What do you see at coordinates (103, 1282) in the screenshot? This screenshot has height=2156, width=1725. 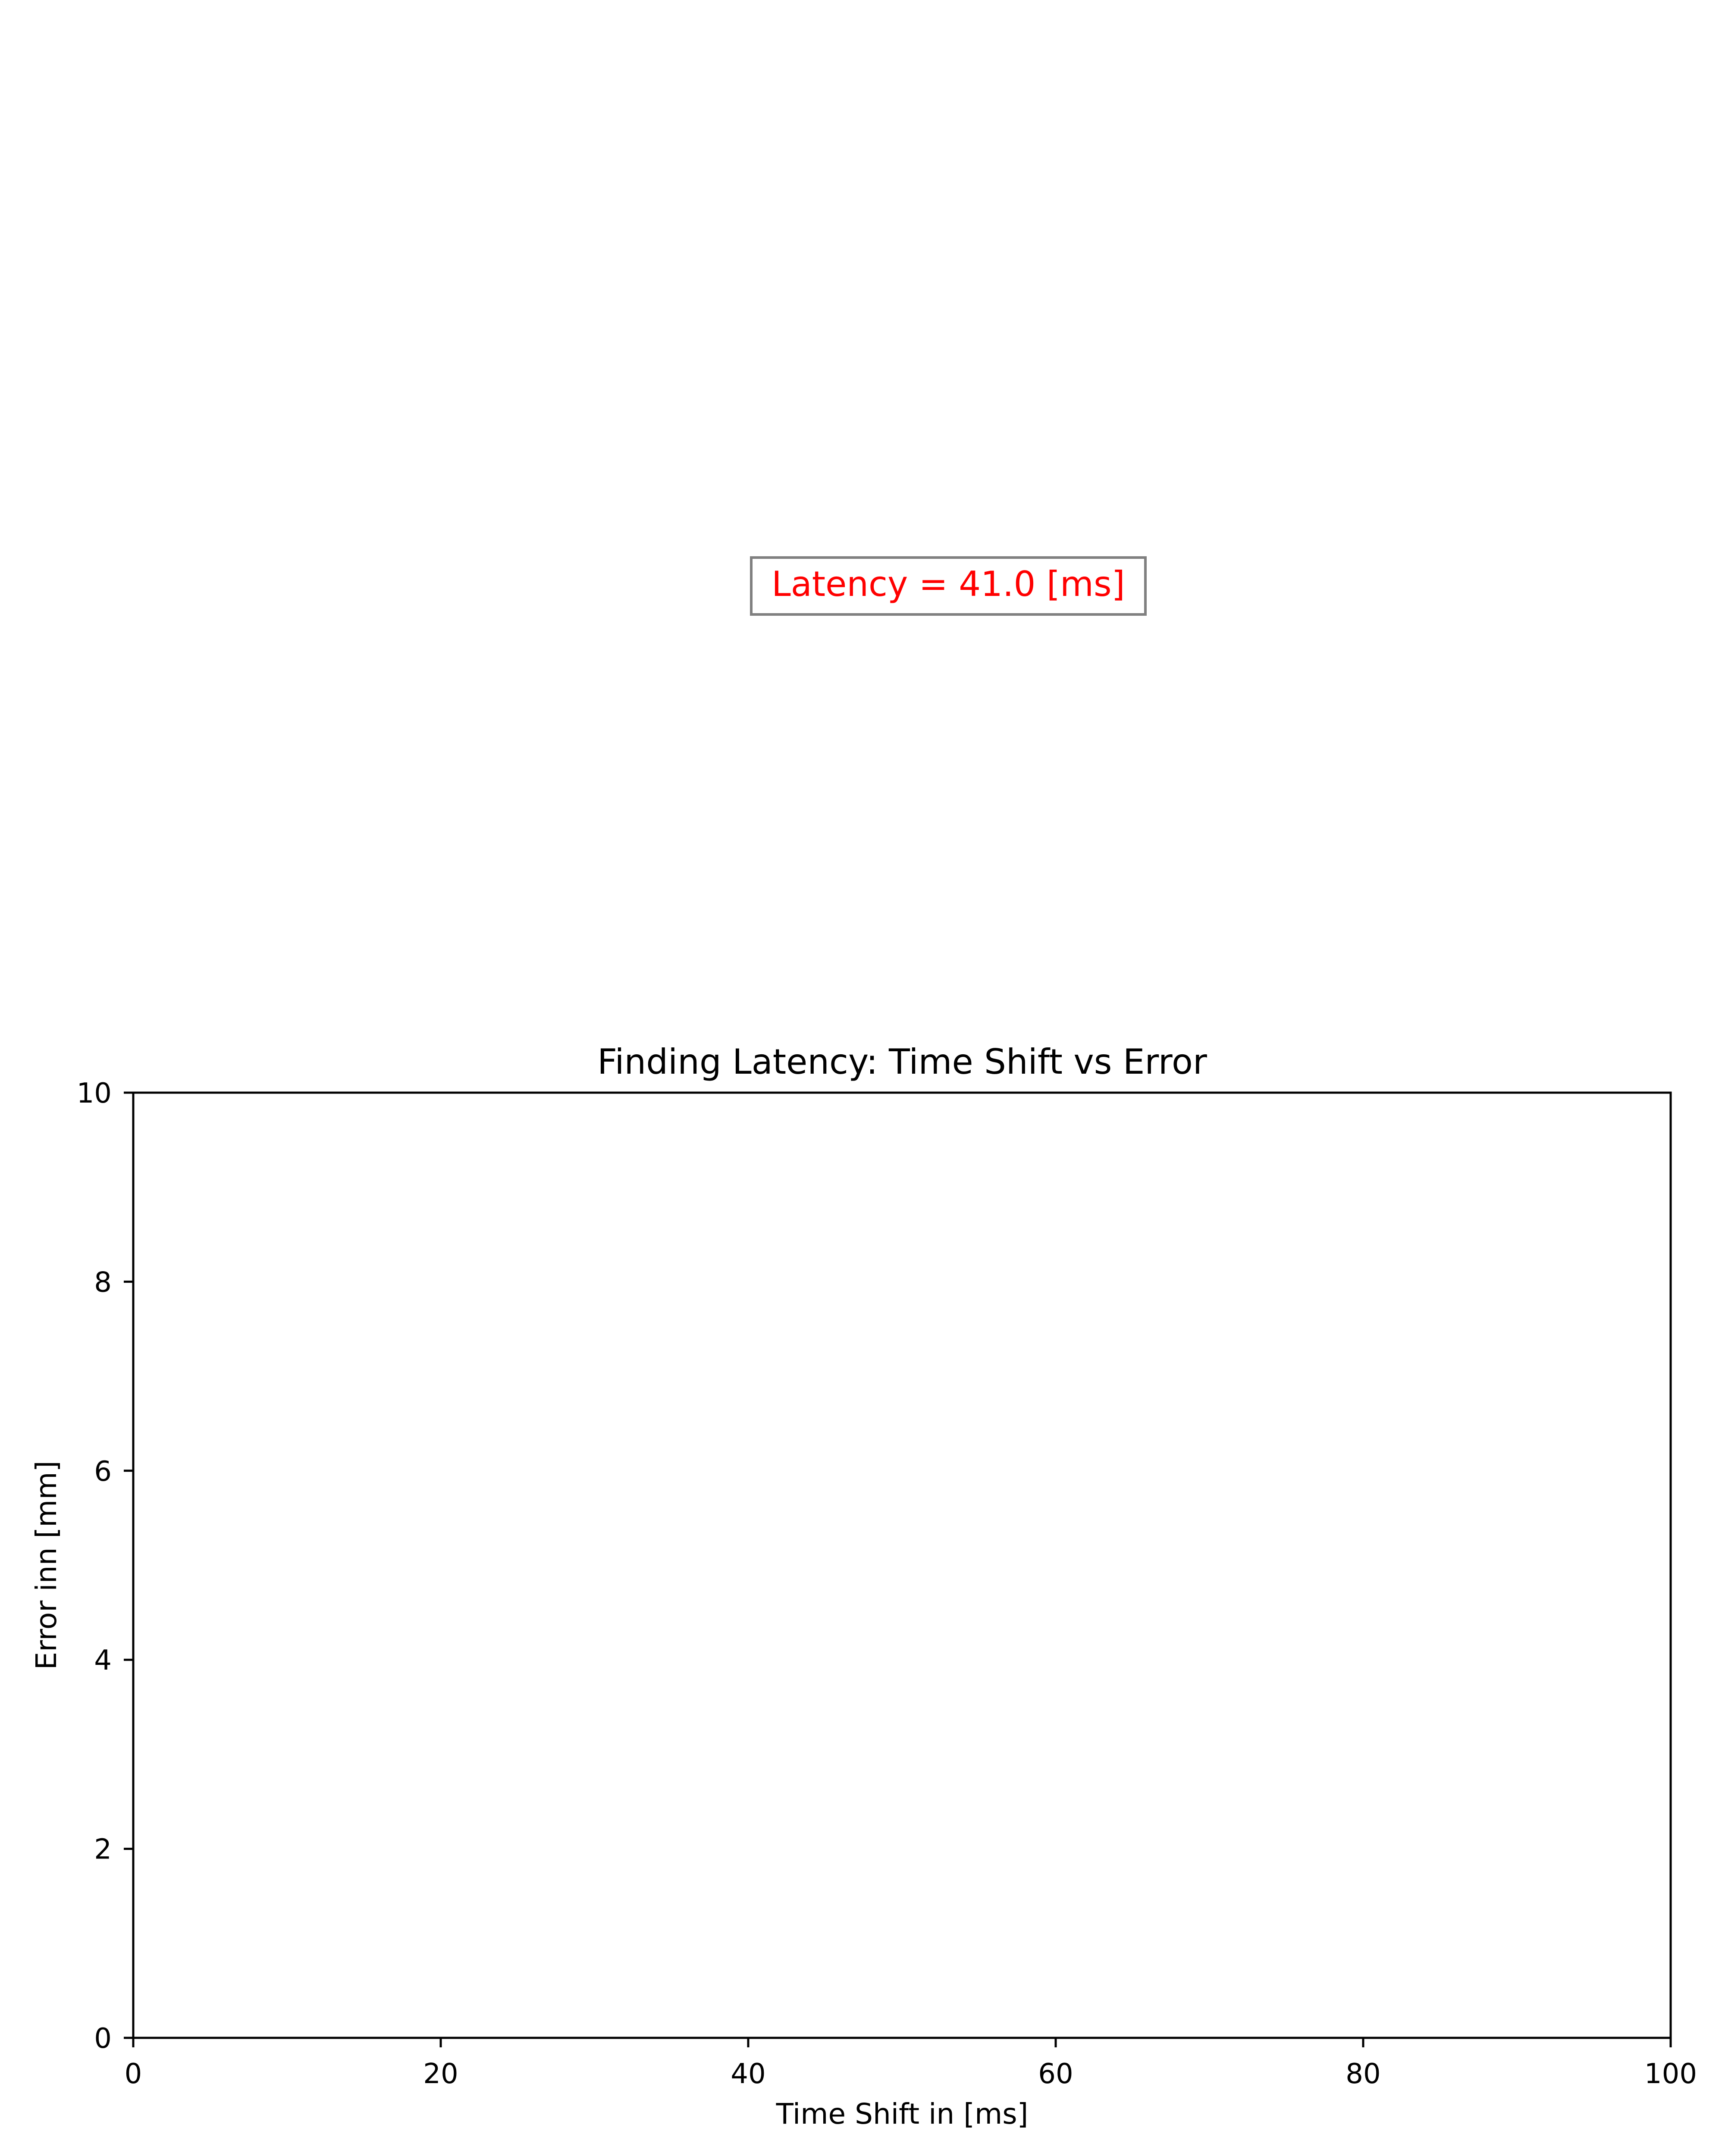 I see `y-tick-label: 8` at bounding box center [103, 1282].